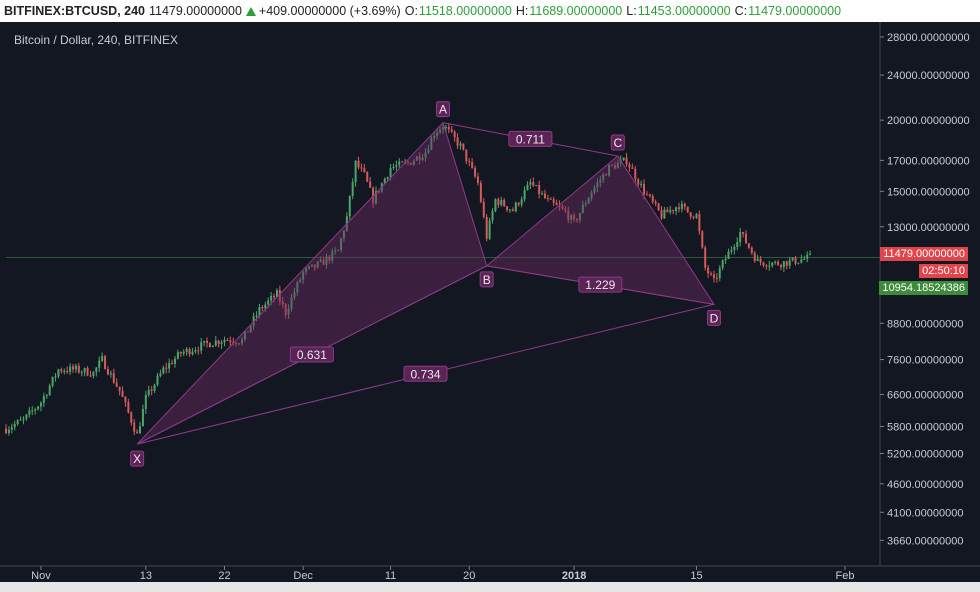 The width and height of the screenshot is (980, 592). I want to click on point-label-x-bg, so click(137, 458).